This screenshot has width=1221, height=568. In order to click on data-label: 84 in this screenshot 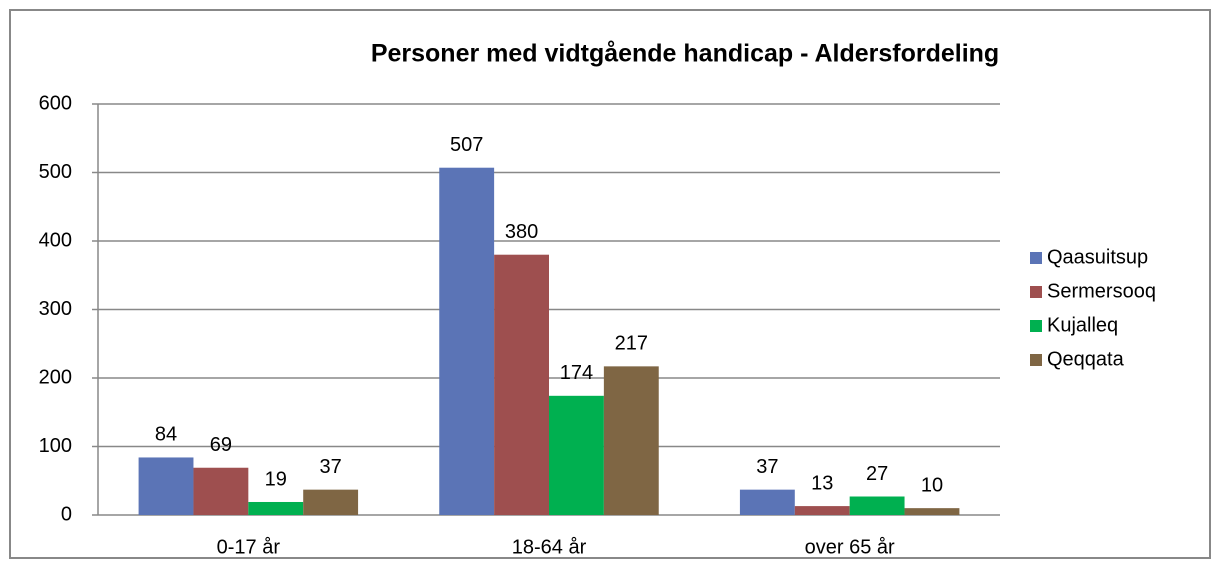, I will do `click(166, 435)`.